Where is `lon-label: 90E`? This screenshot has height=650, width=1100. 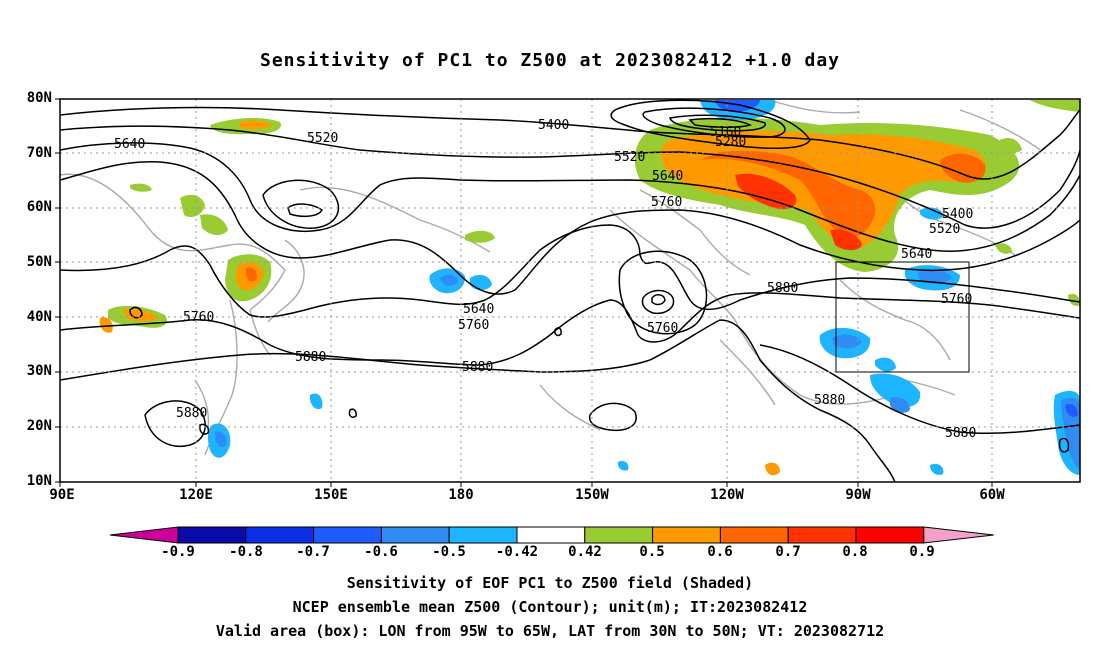 lon-label: 90E is located at coordinates (62, 495).